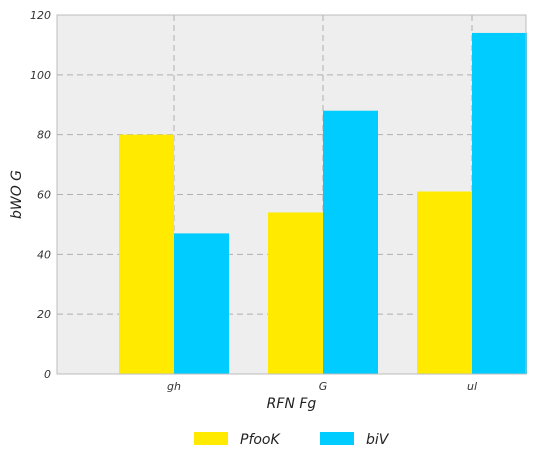  I want to click on legend-swatch-PfooK, so click(211, 438).